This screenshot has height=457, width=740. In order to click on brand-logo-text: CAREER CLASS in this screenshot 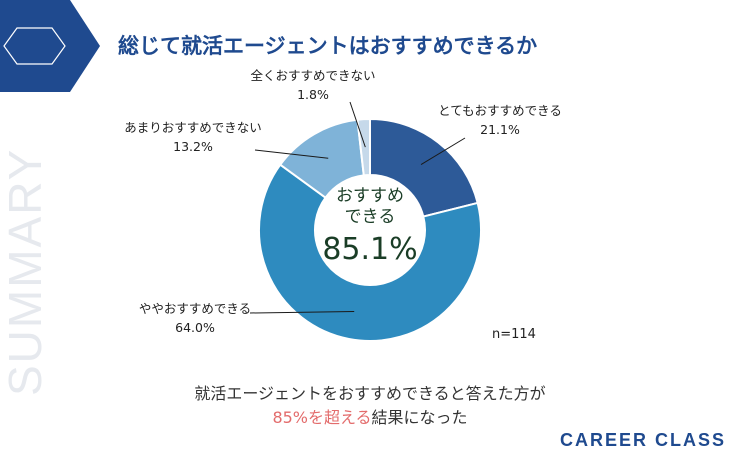, I will do `click(642, 440)`.